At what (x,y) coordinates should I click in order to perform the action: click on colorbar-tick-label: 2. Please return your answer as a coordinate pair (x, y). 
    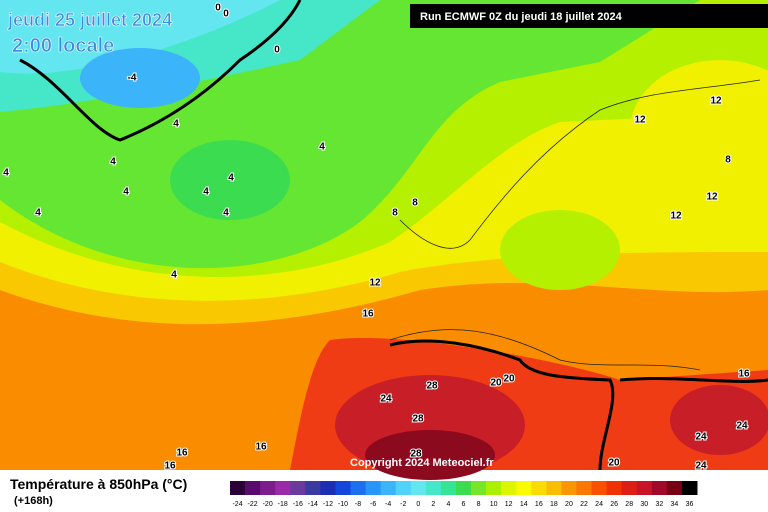
    Looking at the image, I should click on (433, 504).